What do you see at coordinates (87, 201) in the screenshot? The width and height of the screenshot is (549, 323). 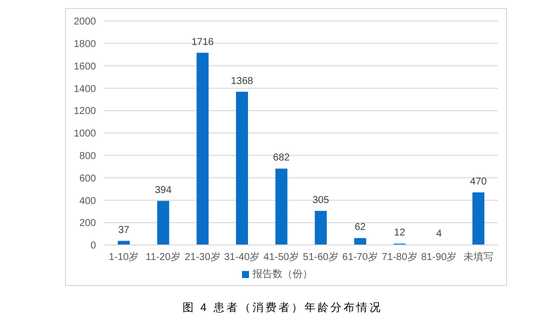 I see `y-tick-label: 400` at bounding box center [87, 201].